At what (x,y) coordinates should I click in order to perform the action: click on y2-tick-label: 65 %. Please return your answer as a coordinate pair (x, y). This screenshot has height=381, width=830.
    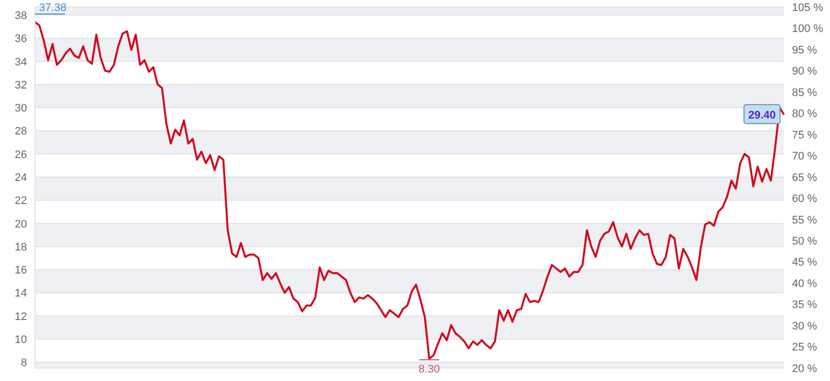
    Looking at the image, I should click on (805, 178).